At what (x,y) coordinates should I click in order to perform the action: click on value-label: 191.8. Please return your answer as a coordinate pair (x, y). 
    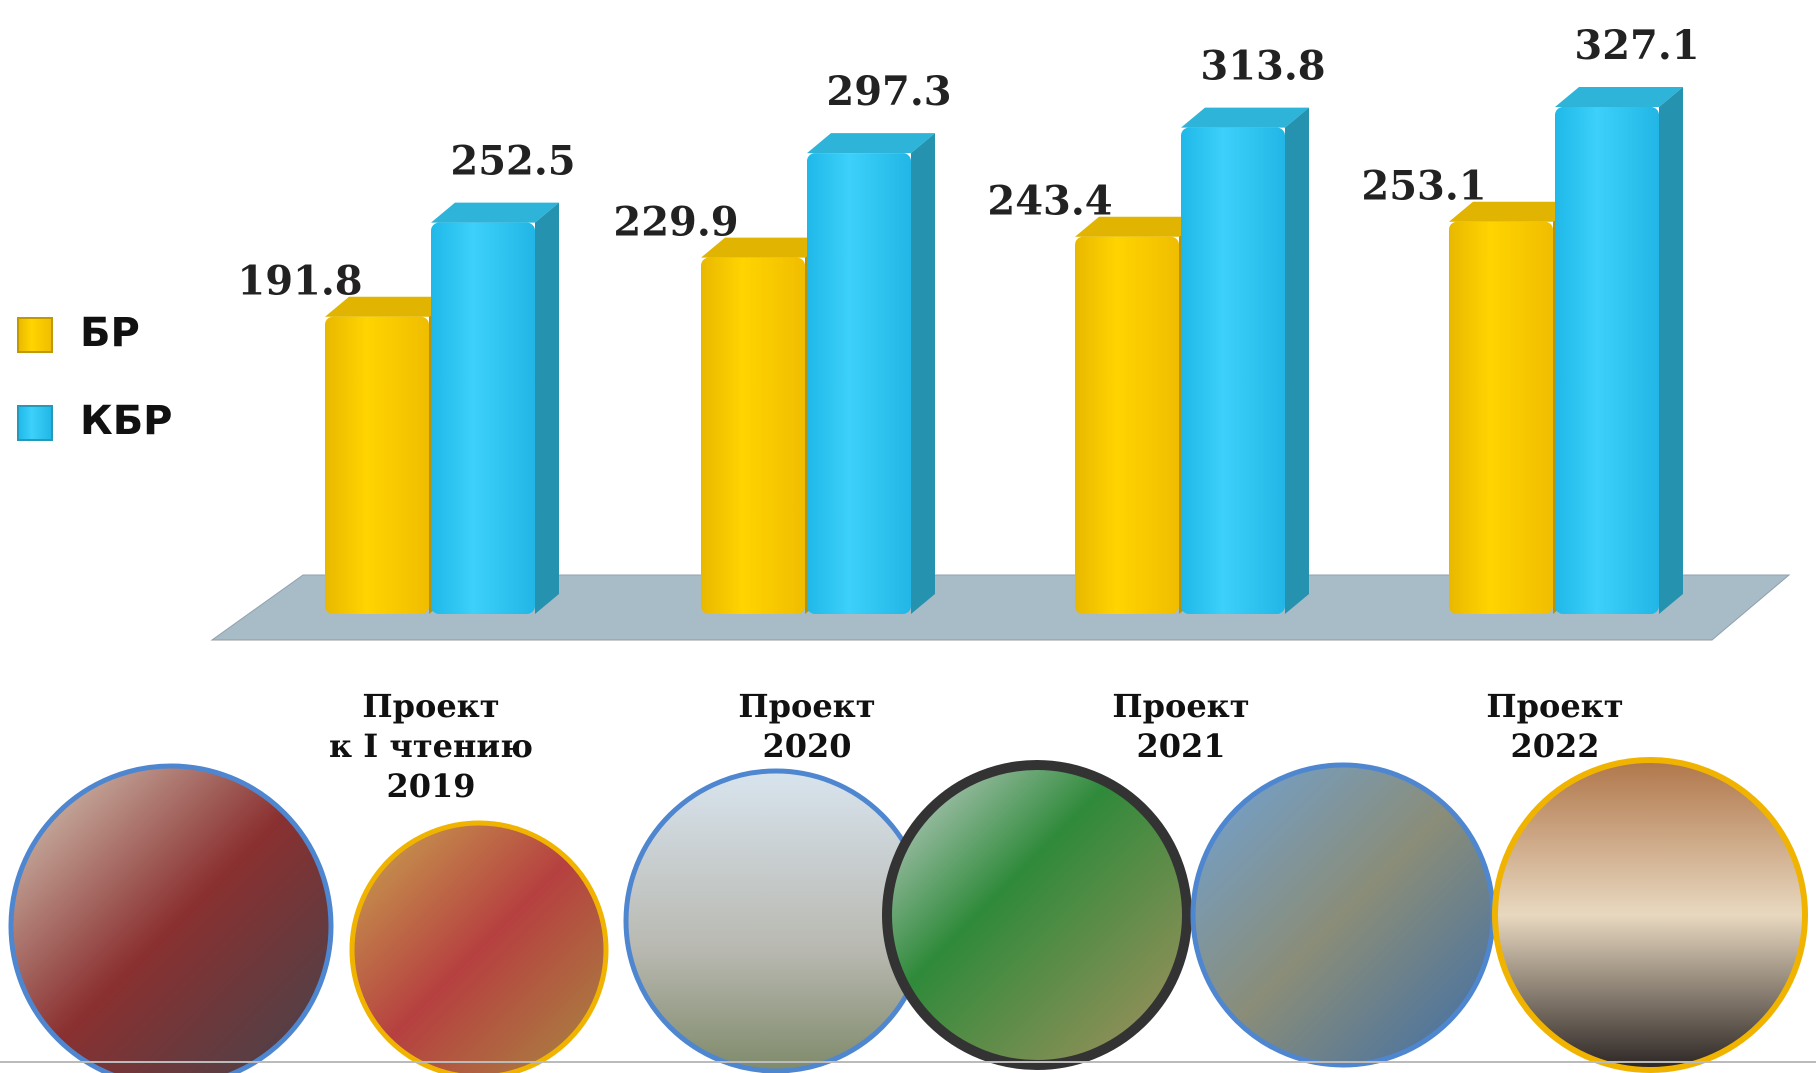
    Looking at the image, I should click on (299, 281).